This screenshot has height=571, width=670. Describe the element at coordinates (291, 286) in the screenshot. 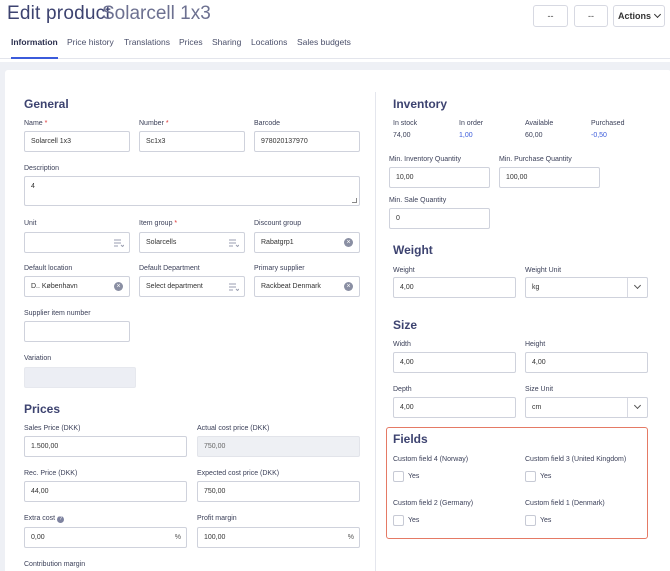

I see `primary-supplier-value: Rackbeat Denmark` at that location.